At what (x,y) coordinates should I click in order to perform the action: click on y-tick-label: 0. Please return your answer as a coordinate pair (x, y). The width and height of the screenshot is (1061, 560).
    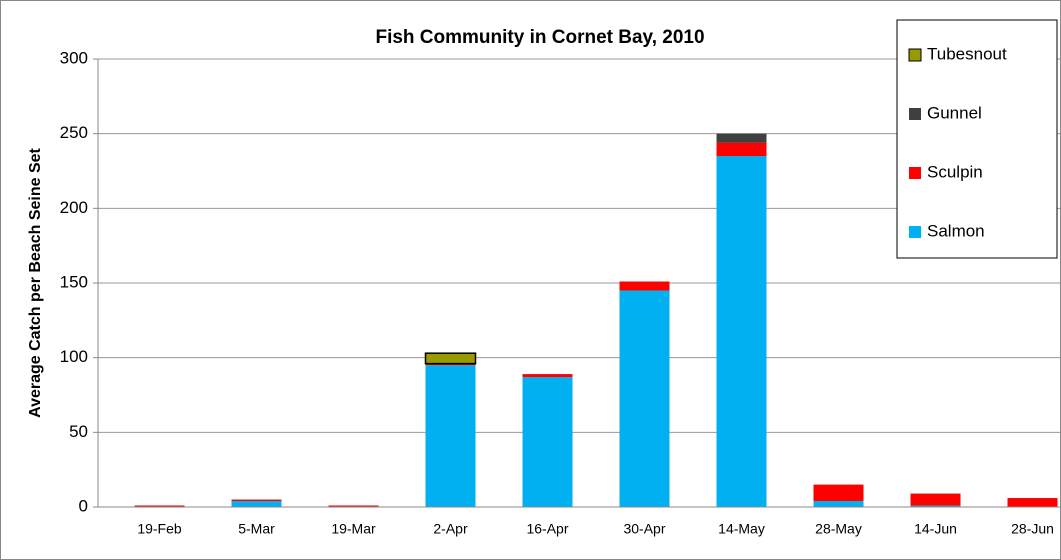
    Looking at the image, I should click on (83, 505).